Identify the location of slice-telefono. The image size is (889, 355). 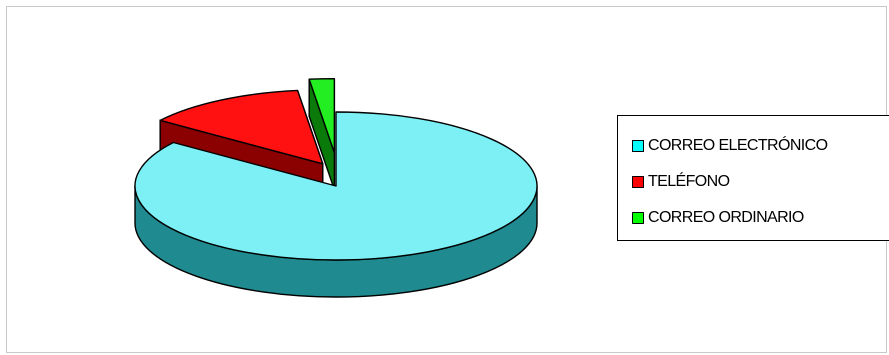
(241, 127).